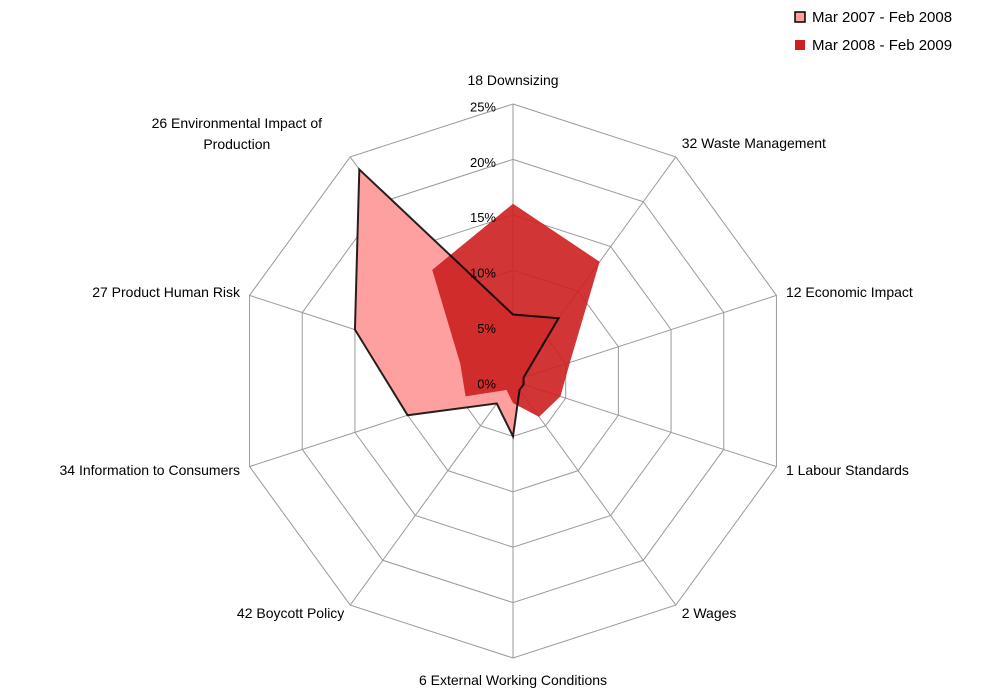 The image size is (999, 694). What do you see at coordinates (150, 469) in the screenshot?
I see `category-label: 34 Information to Consumers` at bounding box center [150, 469].